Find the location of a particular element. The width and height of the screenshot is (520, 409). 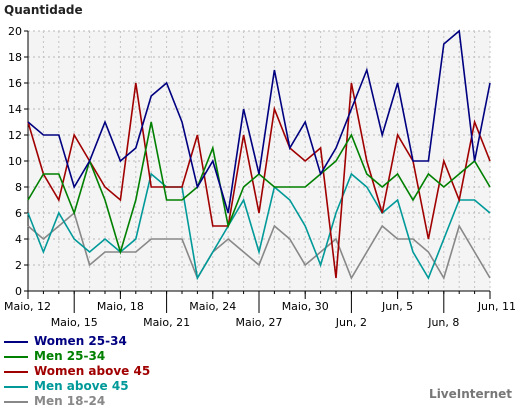

y-tick-label: 6 is located at coordinates (18, 213).